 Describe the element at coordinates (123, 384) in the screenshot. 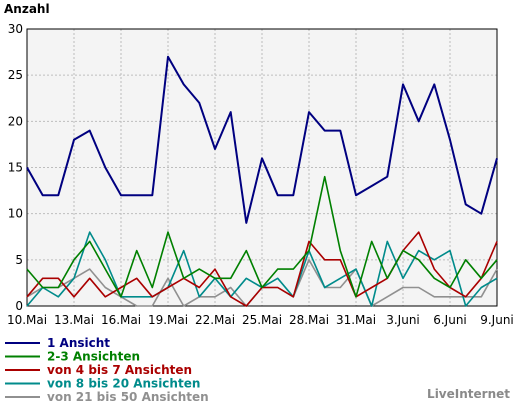

I see `legend-label: von 8 bis 20 Ansichten` at that location.